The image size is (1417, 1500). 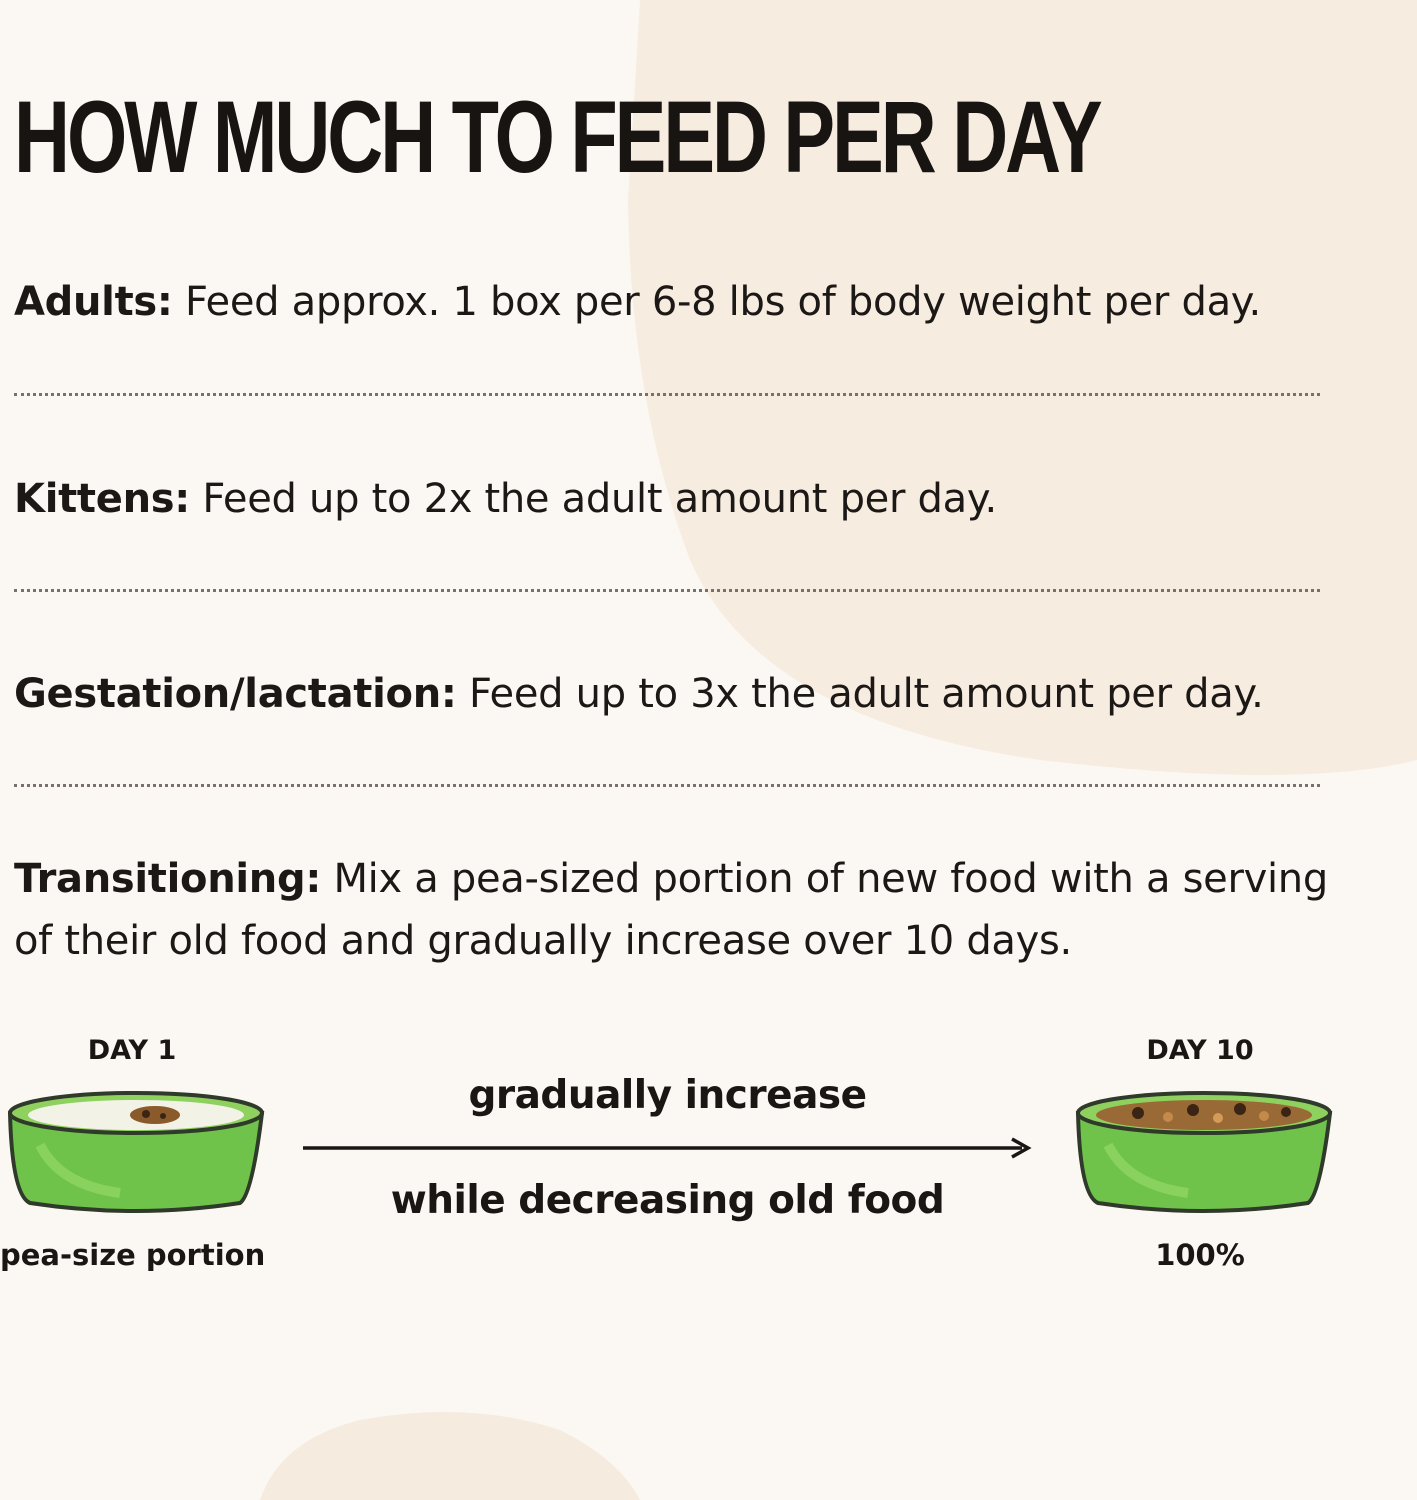 What do you see at coordinates (132, 1050) in the screenshot?
I see `day-1-label: DAY 1` at bounding box center [132, 1050].